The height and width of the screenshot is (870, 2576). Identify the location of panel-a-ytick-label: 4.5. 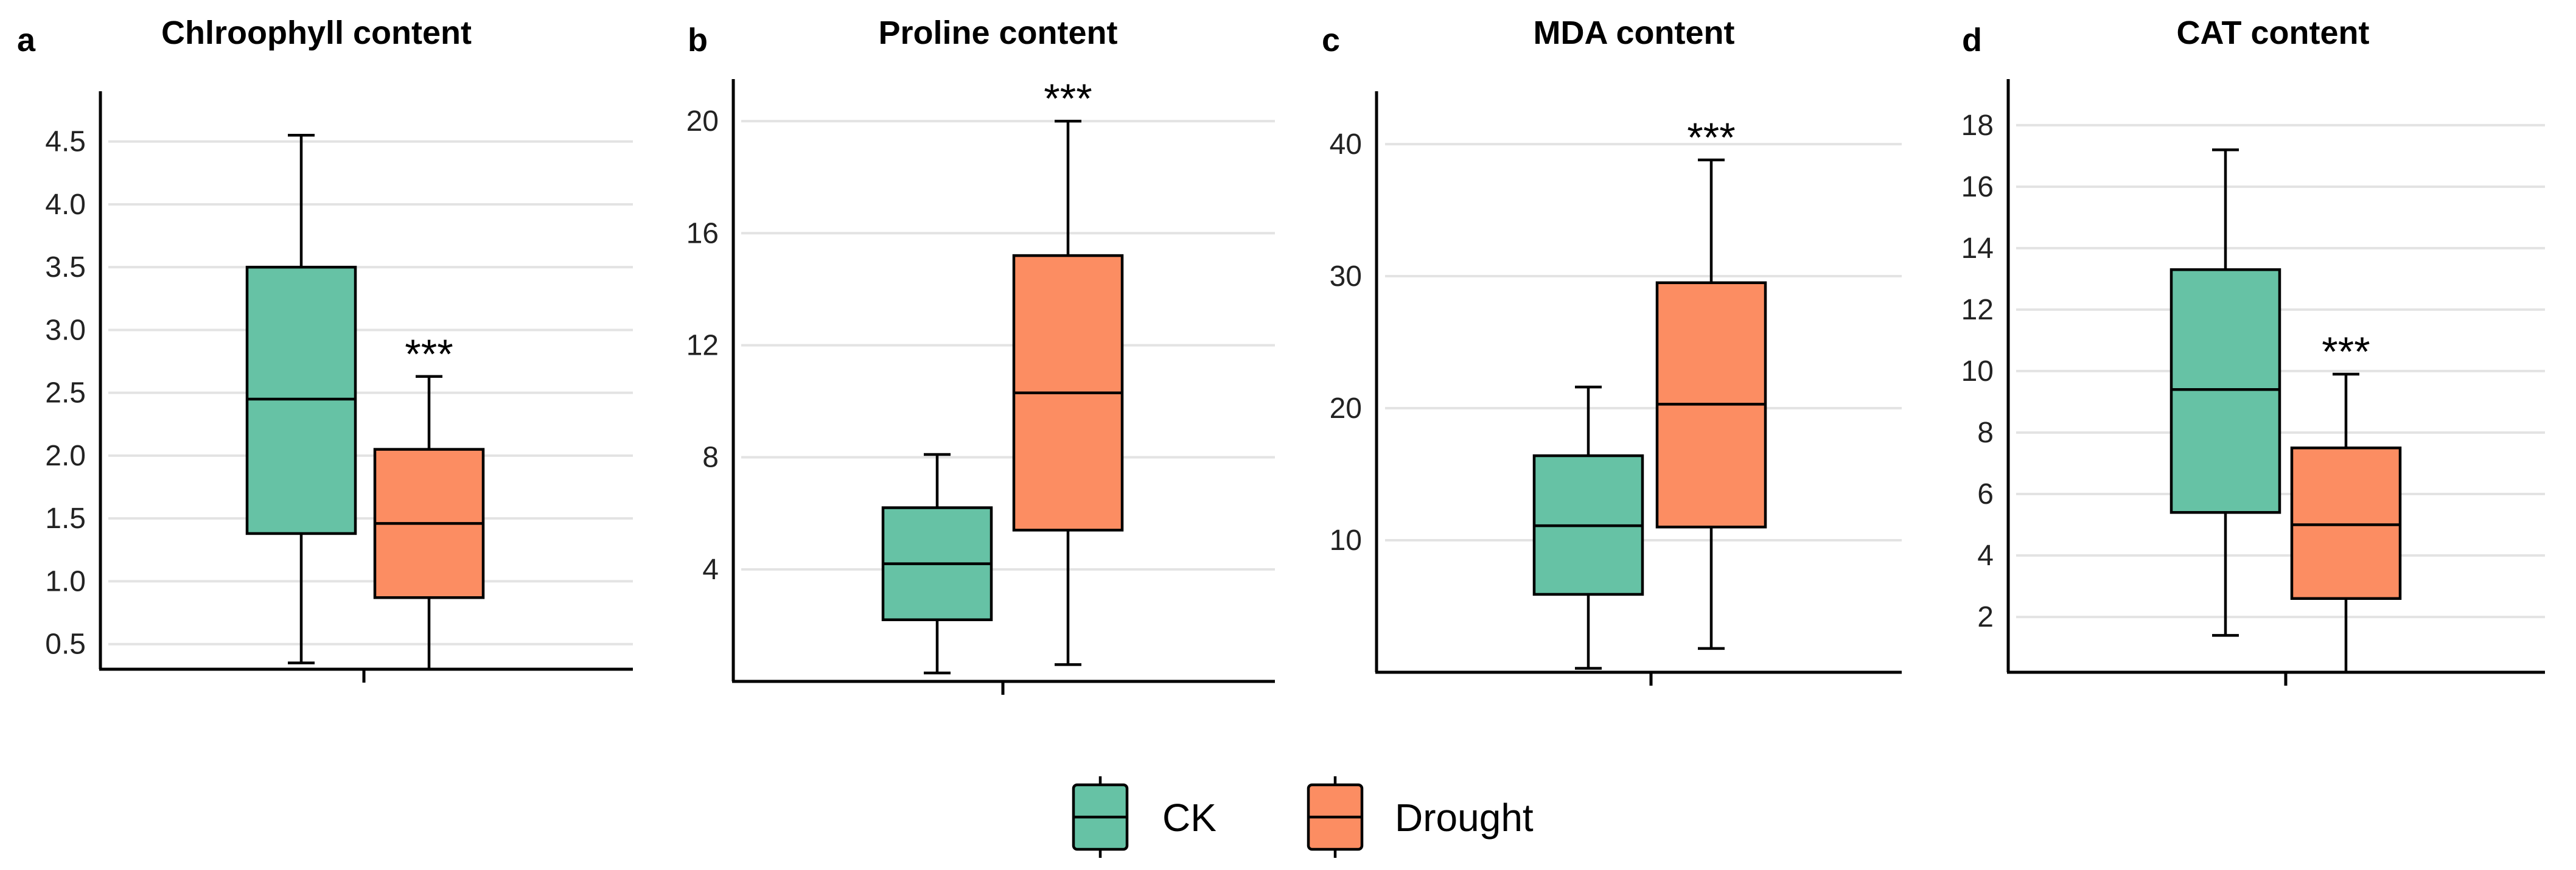
(65, 142).